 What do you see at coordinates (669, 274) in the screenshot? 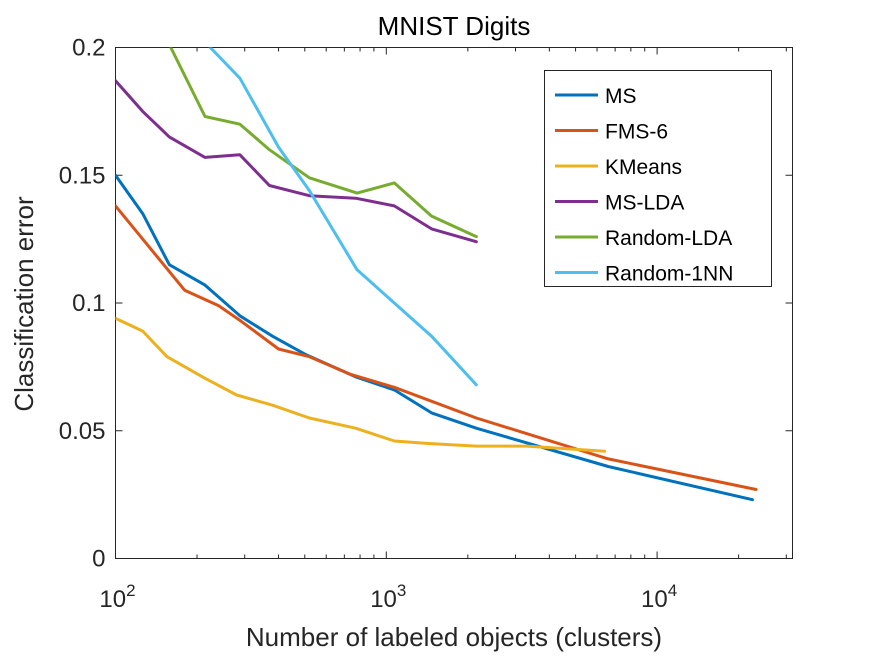
I see `legend-label-random-1nn: Random-1NN` at bounding box center [669, 274].